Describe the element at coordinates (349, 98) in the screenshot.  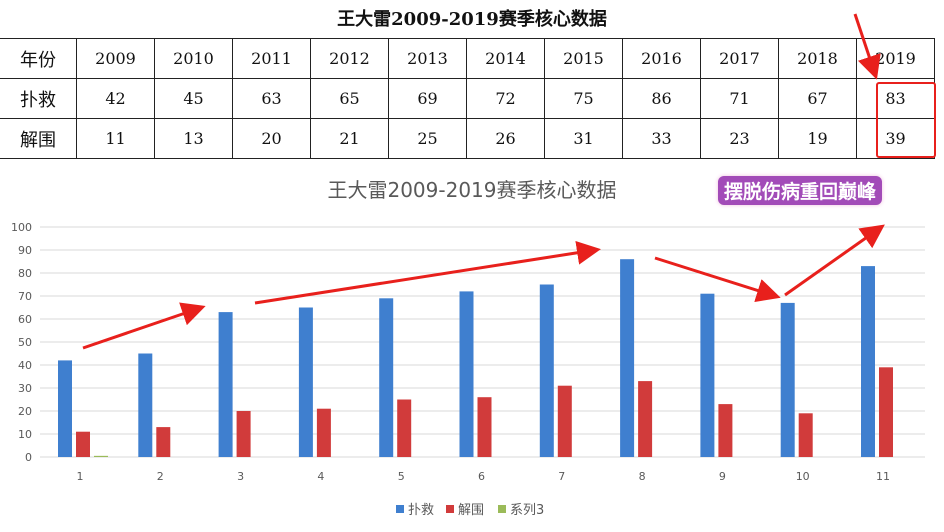
I see `table-cell: 65` at that location.